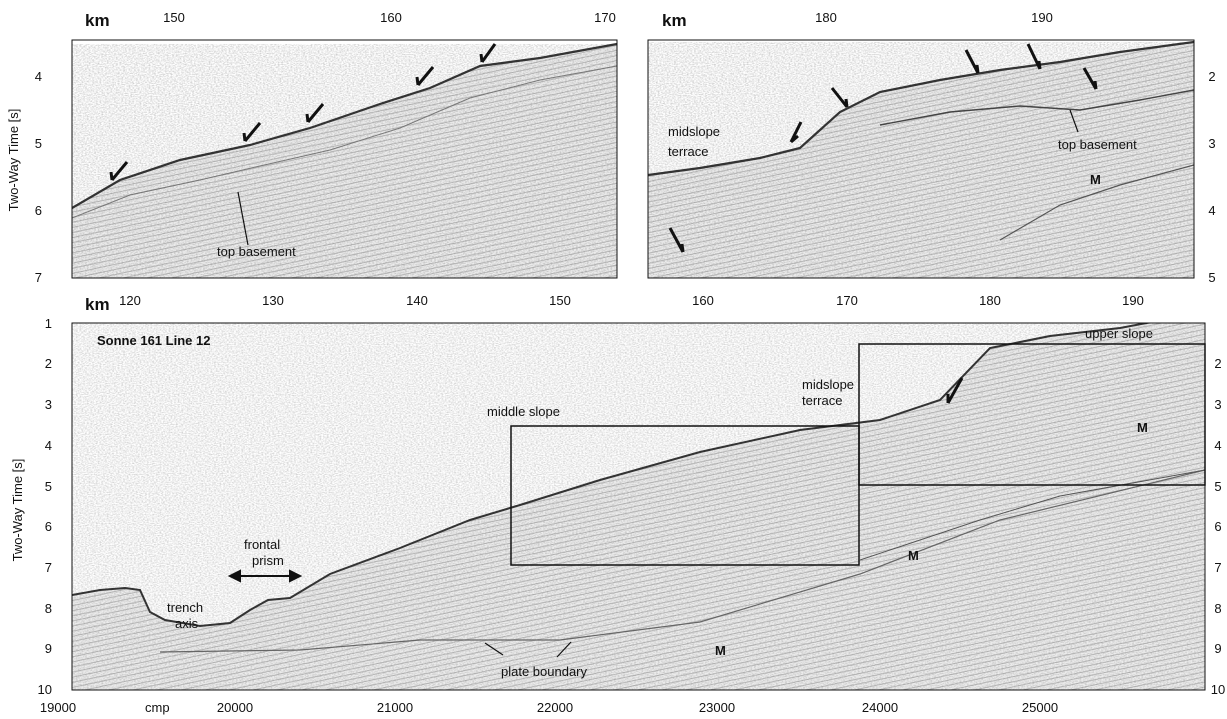 The height and width of the screenshot is (719, 1227). I want to click on seismic-image-top-right, so click(921, 159).